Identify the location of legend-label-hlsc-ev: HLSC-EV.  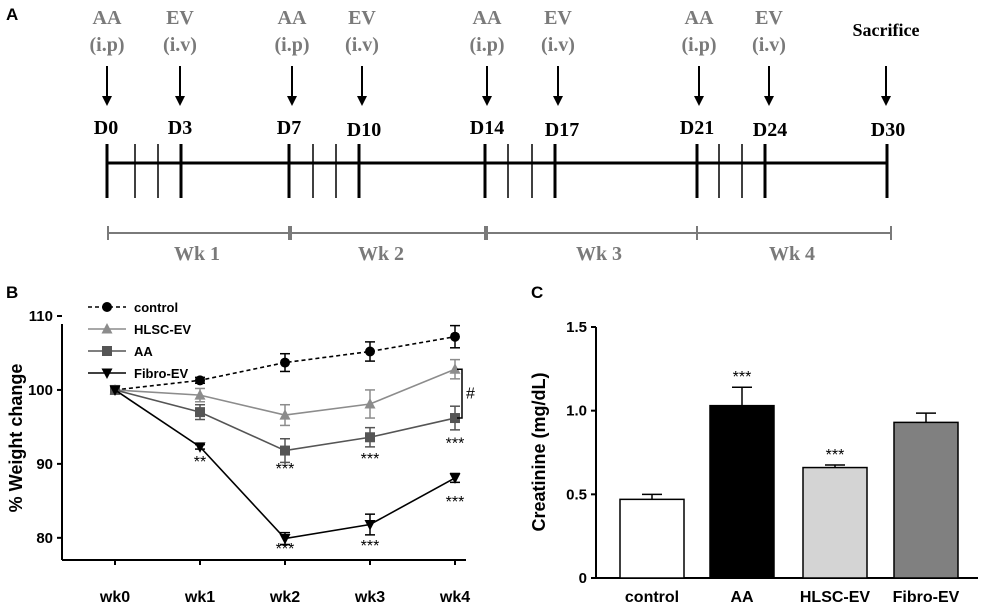
(162, 329).